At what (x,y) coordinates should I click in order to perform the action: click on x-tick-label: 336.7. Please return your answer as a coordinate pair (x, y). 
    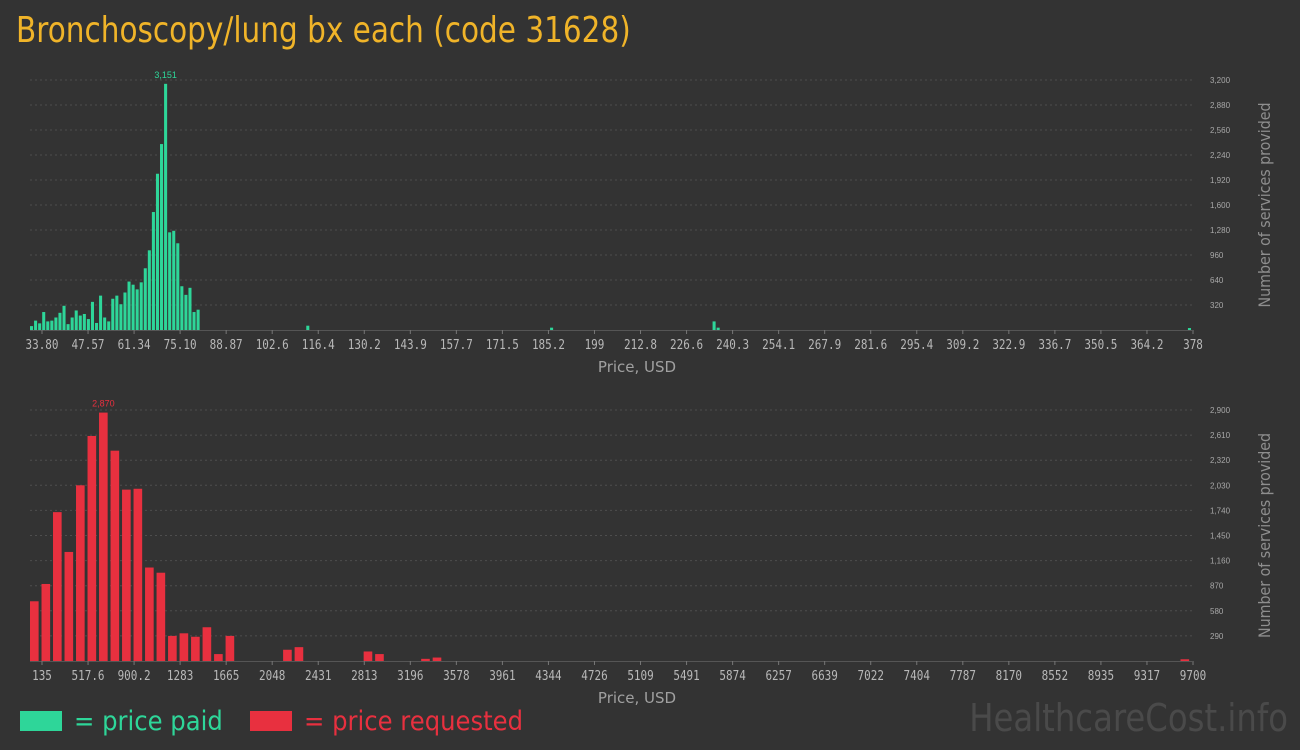
    Looking at the image, I should click on (1054, 345).